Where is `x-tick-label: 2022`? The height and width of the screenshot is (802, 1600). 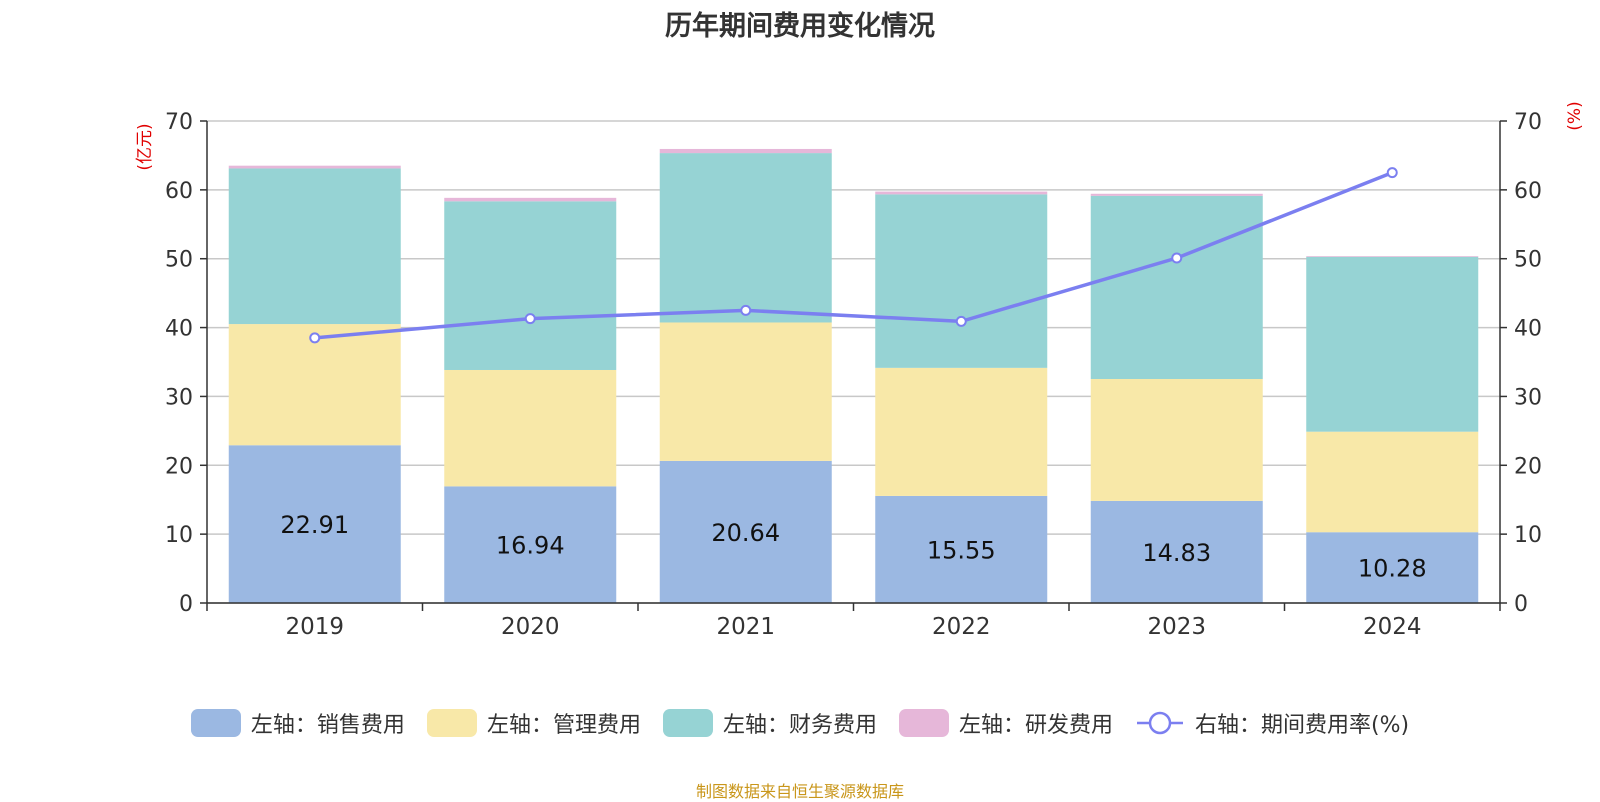
x-tick-label: 2022 is located at coordinates (961, 627).